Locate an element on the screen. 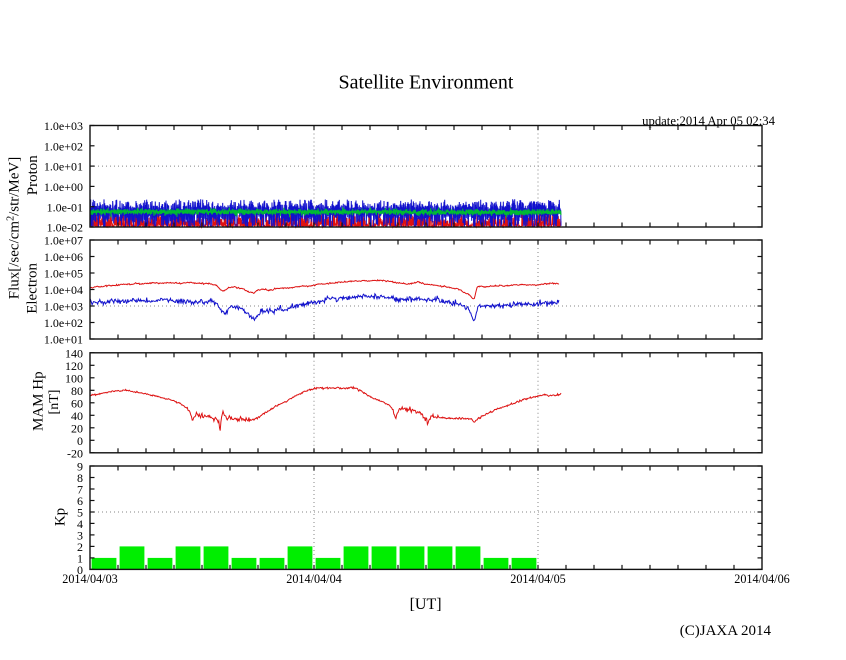 This screenshot has height=660, width=846. svg-text: 1.0e-01 is located at coordinates (65, 207).